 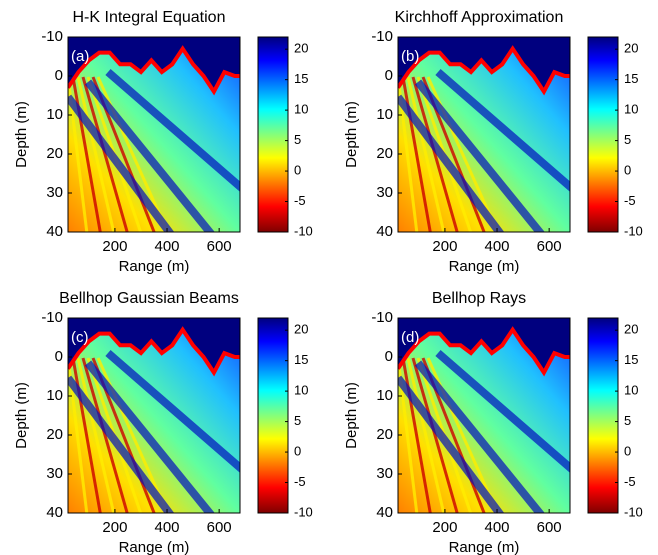 What do you see at coordinates (80, 56) in the screenshot?
I see `panel-label: (a)` at bounding box center [80, 56].